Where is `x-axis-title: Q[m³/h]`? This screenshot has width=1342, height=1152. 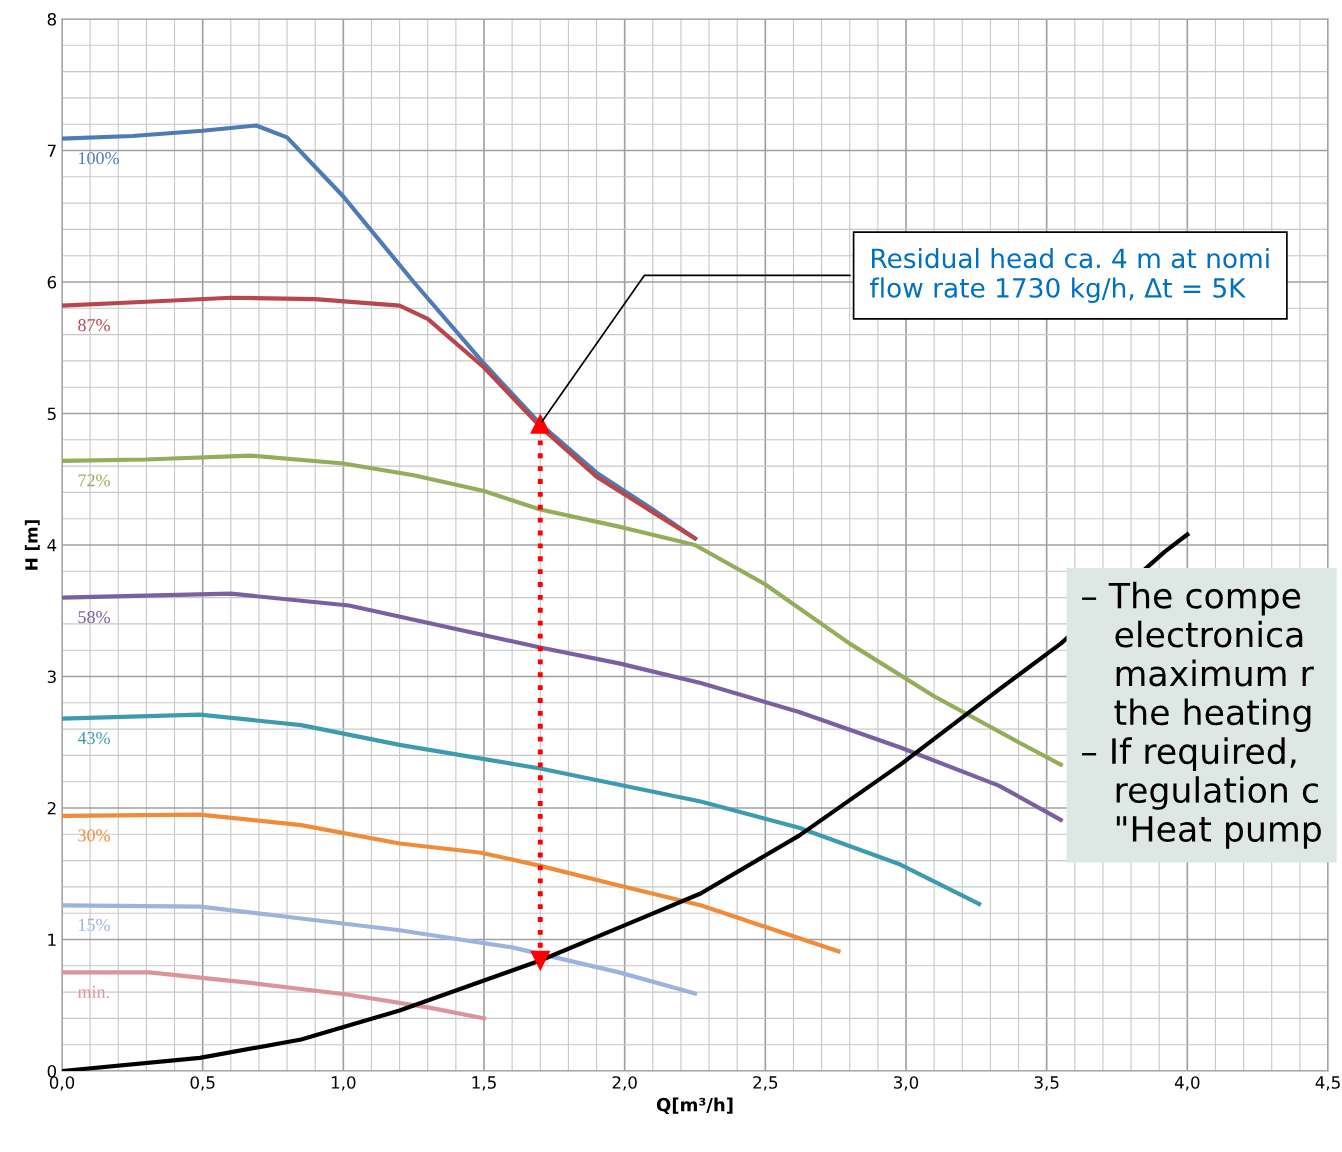
x-axis-title: Q[m³/h] is located at coordinates (694, 1105).